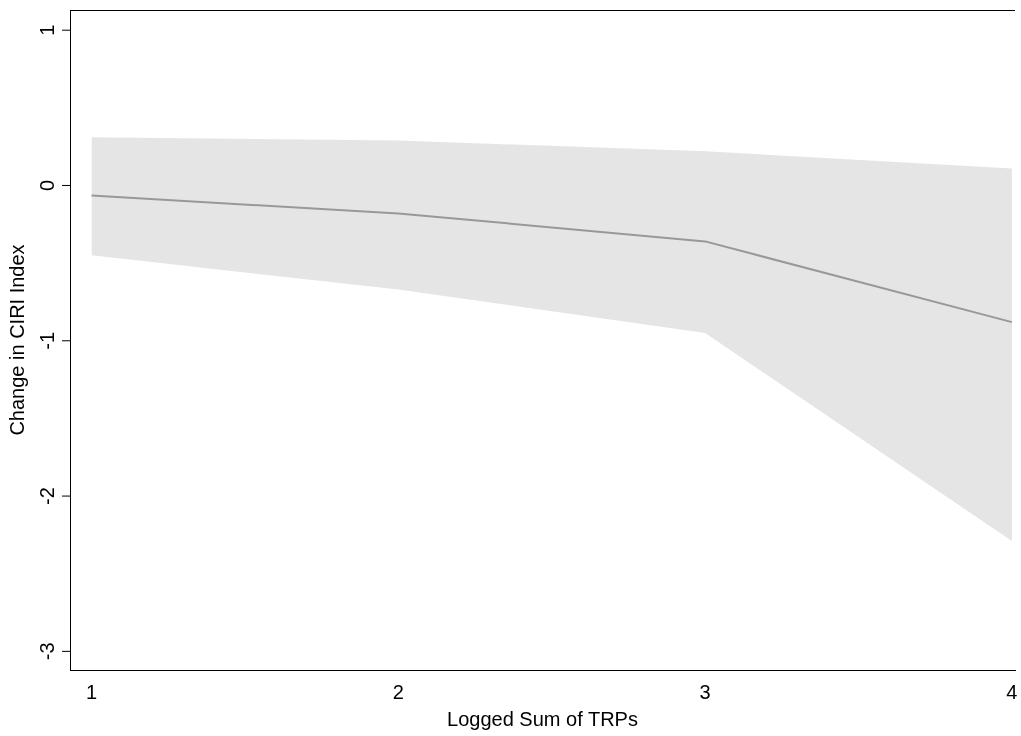 The width and height of the screenshot is (1021, 736). What do you see at coordinates (1012, 691) in the screenshot?
I see `x-tick-label: 4` at bounding box center [1012, 691].